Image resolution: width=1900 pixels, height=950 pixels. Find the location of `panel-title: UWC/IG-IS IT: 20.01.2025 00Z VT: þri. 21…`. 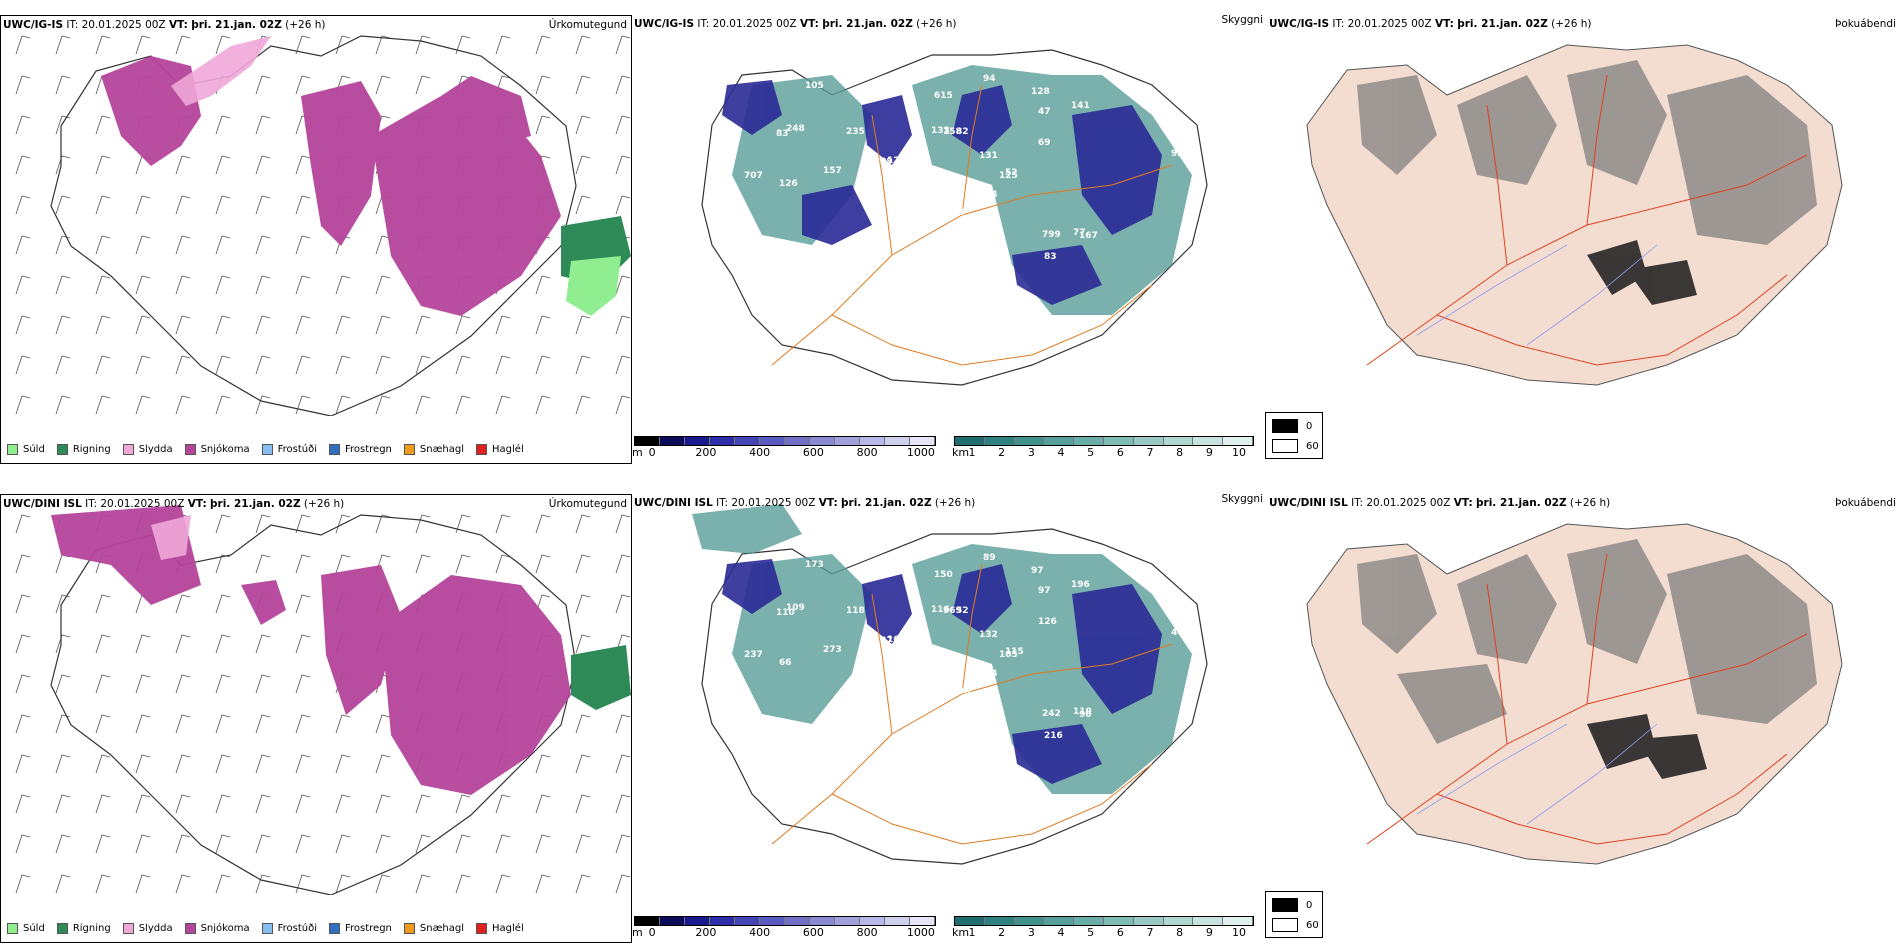

panel-title: UWC/IG-IS IT: 20.01.2025 00Z VT: þri. 21… is located at coordinates (164, 25).